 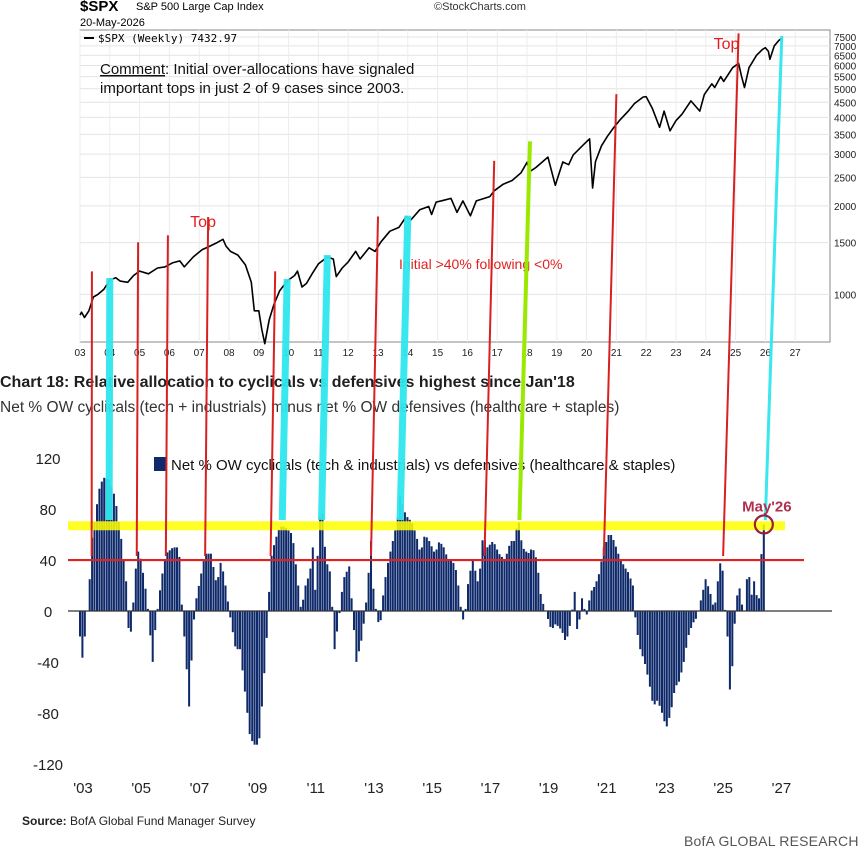 I want to click on x-tick-label: 04, so click(x=110, y=353).